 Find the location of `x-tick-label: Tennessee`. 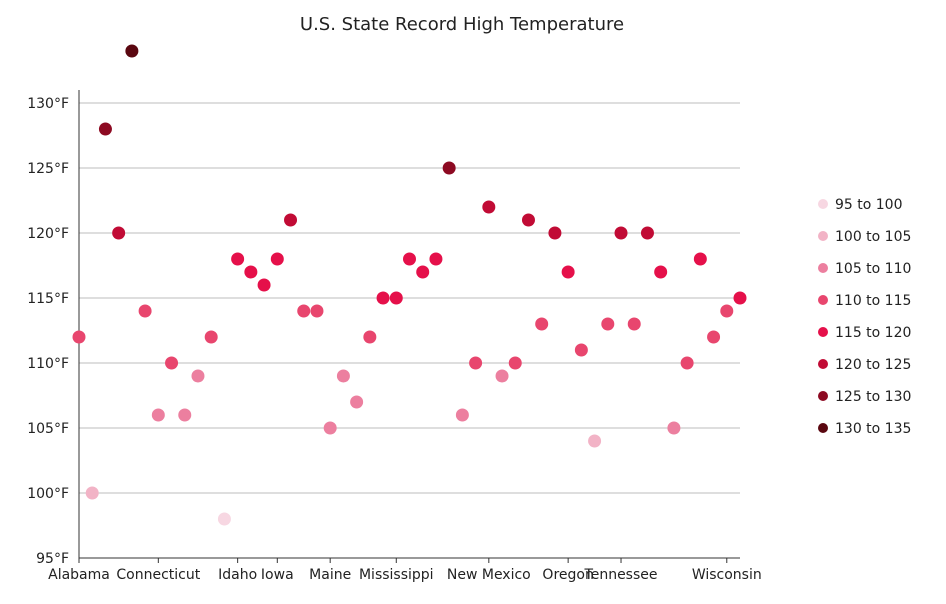

x-tick-label: Tennessee is located at coordinates (621, 575).